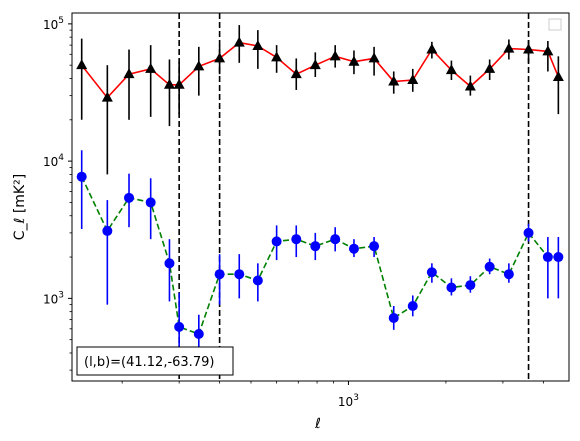 Image resolution: width=580 pixels, height=441 pixels. Describe the element at coordinates (53, 298) in the screenshot. I see `y-tick-label: 10³` at that location.